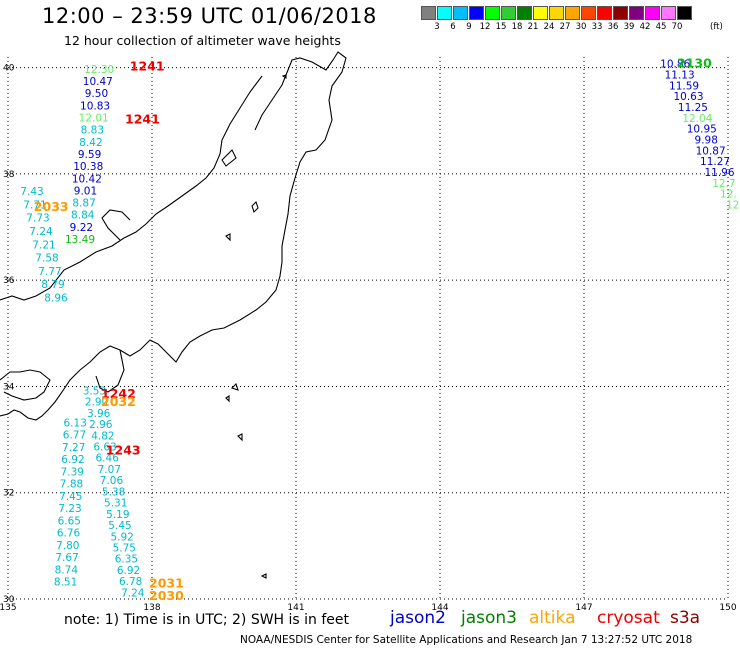 This screenshot has width=740, height=650. Describe the element at coordinates (126, 560) in the screenshot. I see `wave-height-value: 6.35` at that location.